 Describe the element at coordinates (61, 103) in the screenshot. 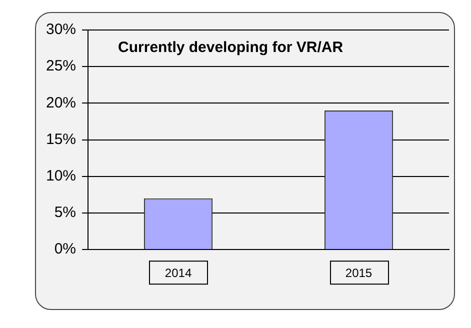

I see `y-tick-label: 20%` at that location.